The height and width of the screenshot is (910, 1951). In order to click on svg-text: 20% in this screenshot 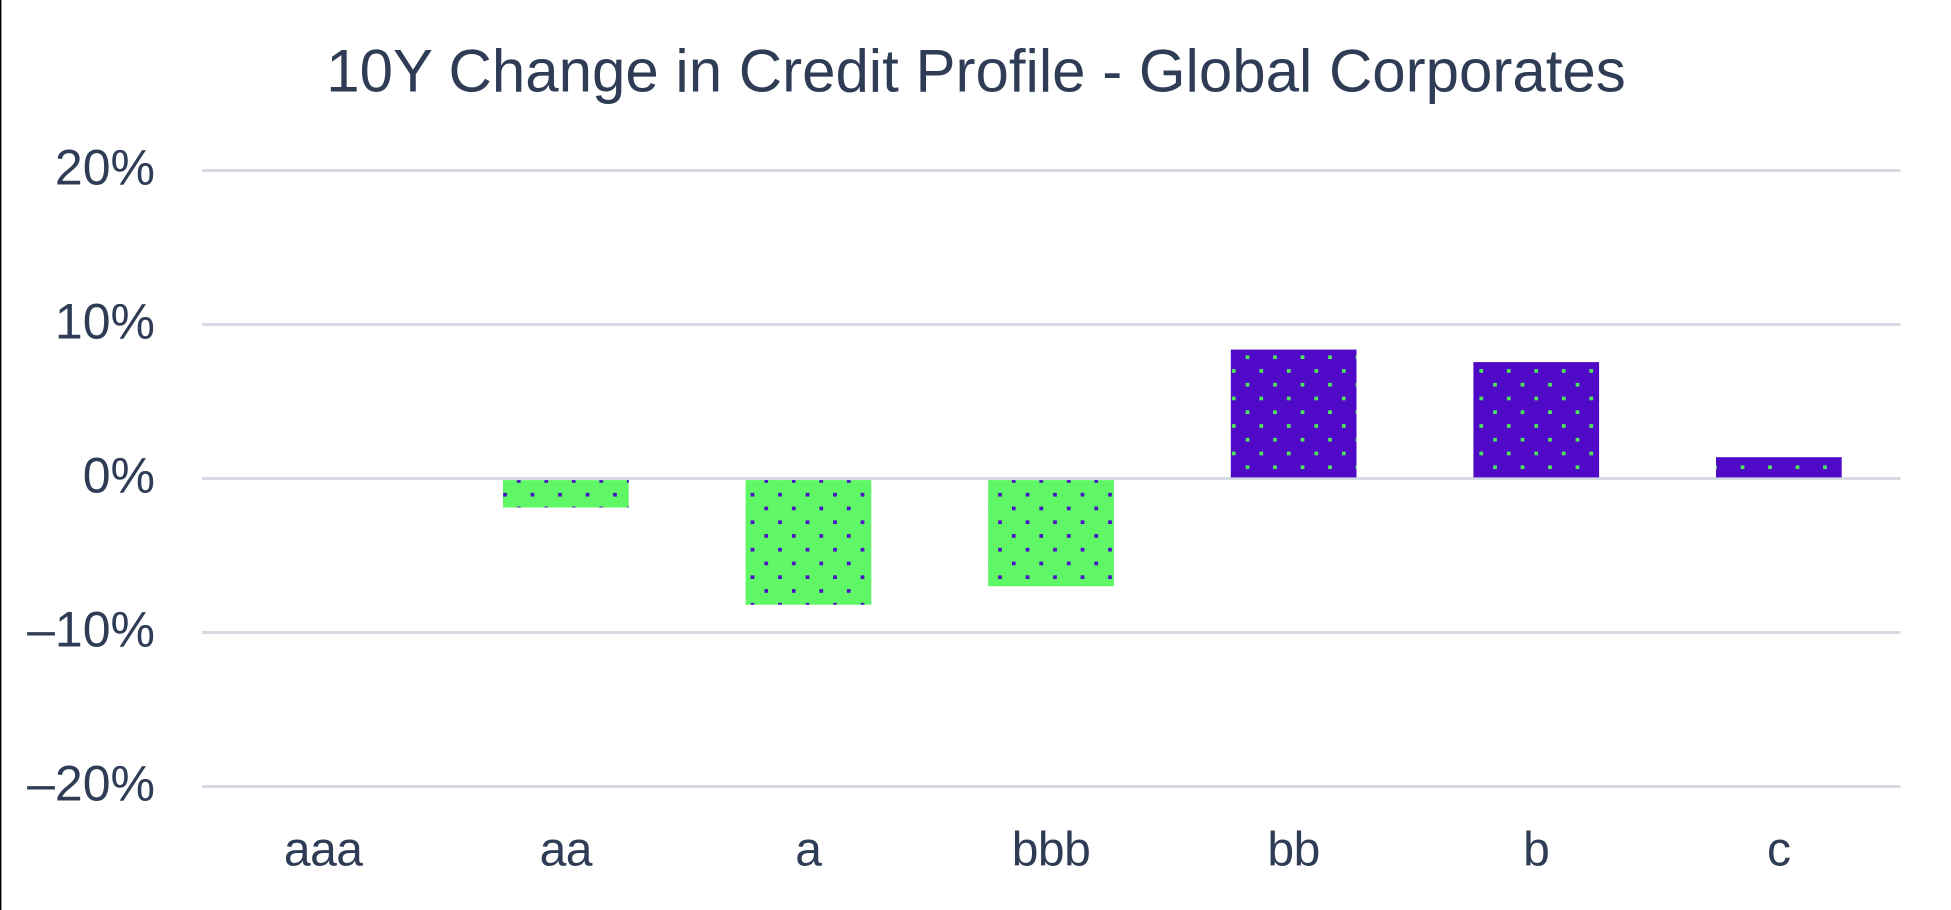, I will do `click(105, 167)`.